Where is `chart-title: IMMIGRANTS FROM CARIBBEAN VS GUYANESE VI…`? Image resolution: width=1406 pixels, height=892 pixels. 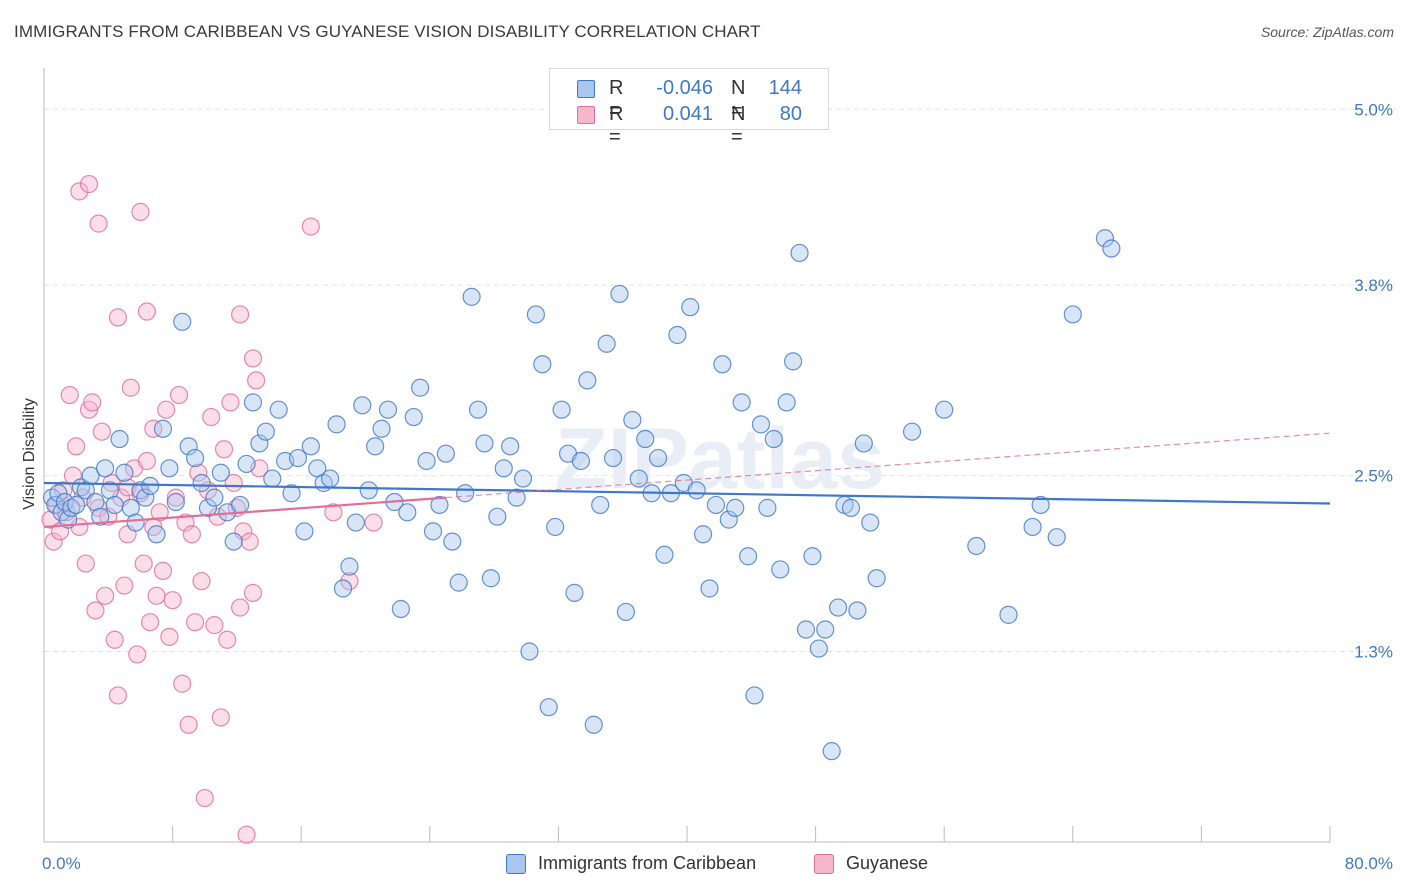 chart-title: IMMIGRANTS FROM CARIBBEAN VS GUYANESE VI… is located at coordinates (387, 31).